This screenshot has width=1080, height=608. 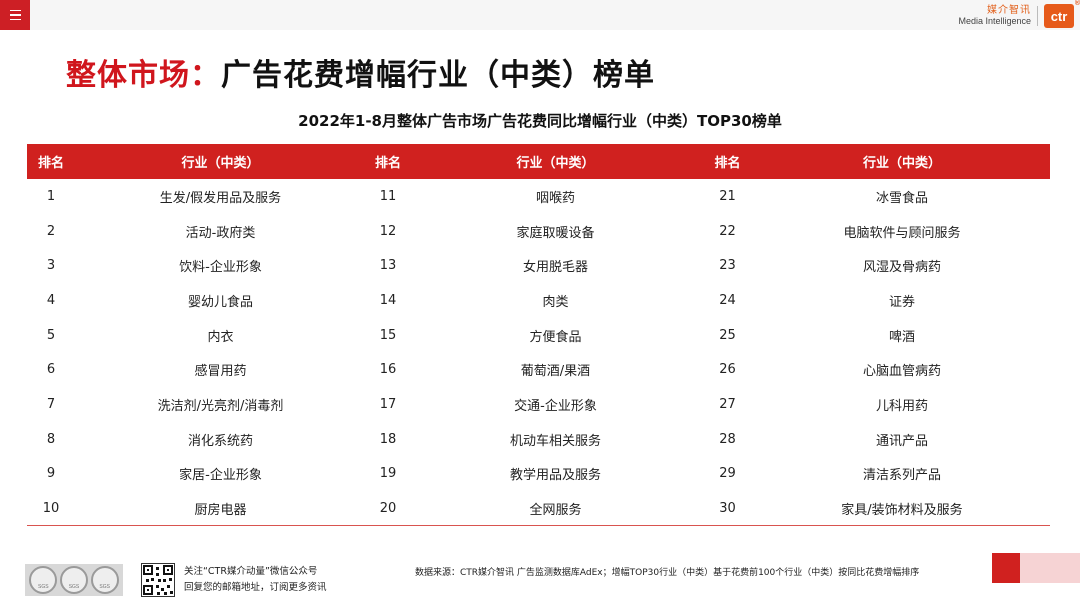 What do you see at coordinates (388, 370) in the screenshot?
I see `rank-cell: 16` at bounding box center [388, 370].